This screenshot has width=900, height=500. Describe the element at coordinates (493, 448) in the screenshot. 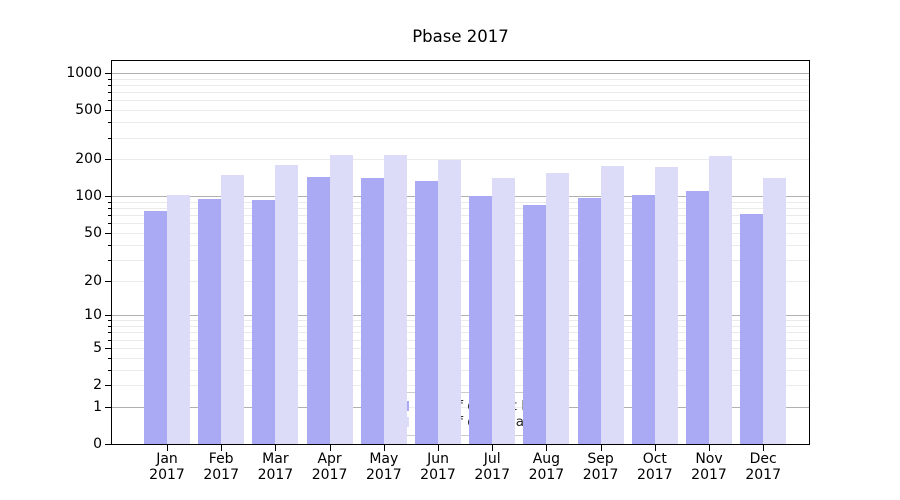

I see `x-tick-jul` at that location.